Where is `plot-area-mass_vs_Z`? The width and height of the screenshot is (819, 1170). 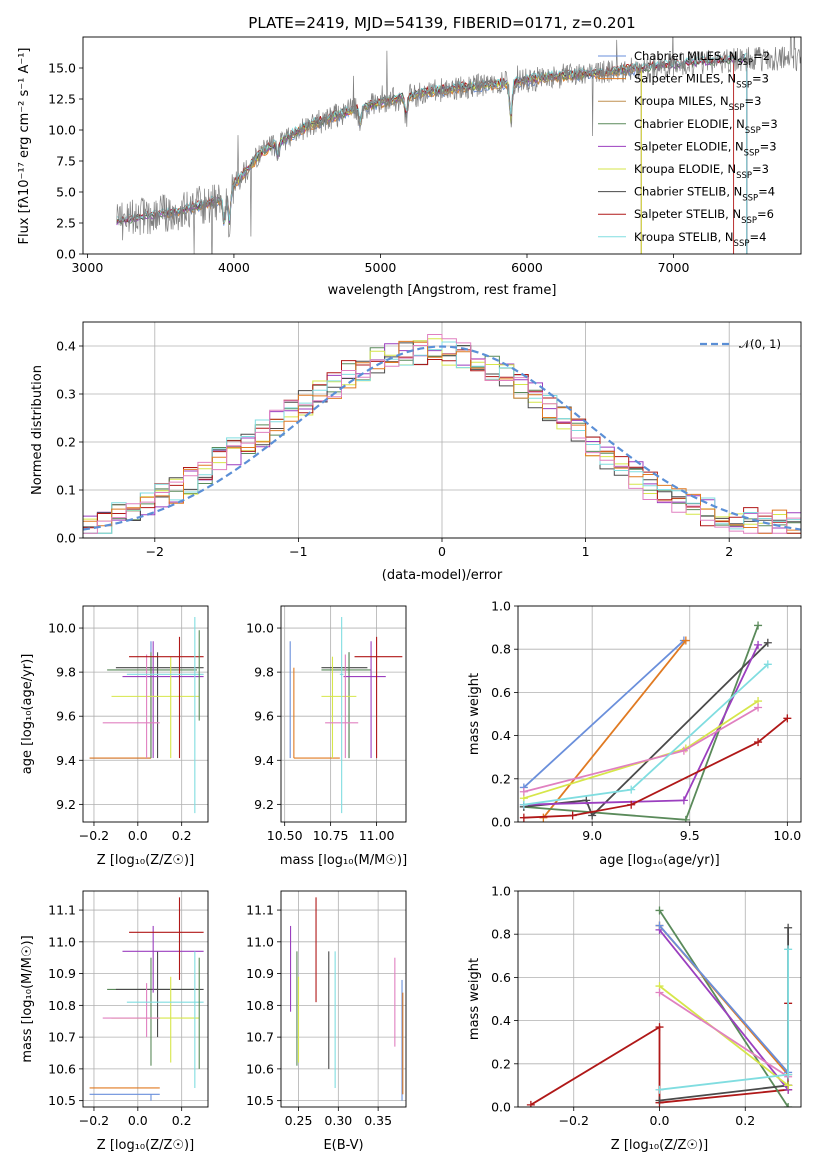
plot-area-mass_vs_Z is located at coordinates (146, 999).